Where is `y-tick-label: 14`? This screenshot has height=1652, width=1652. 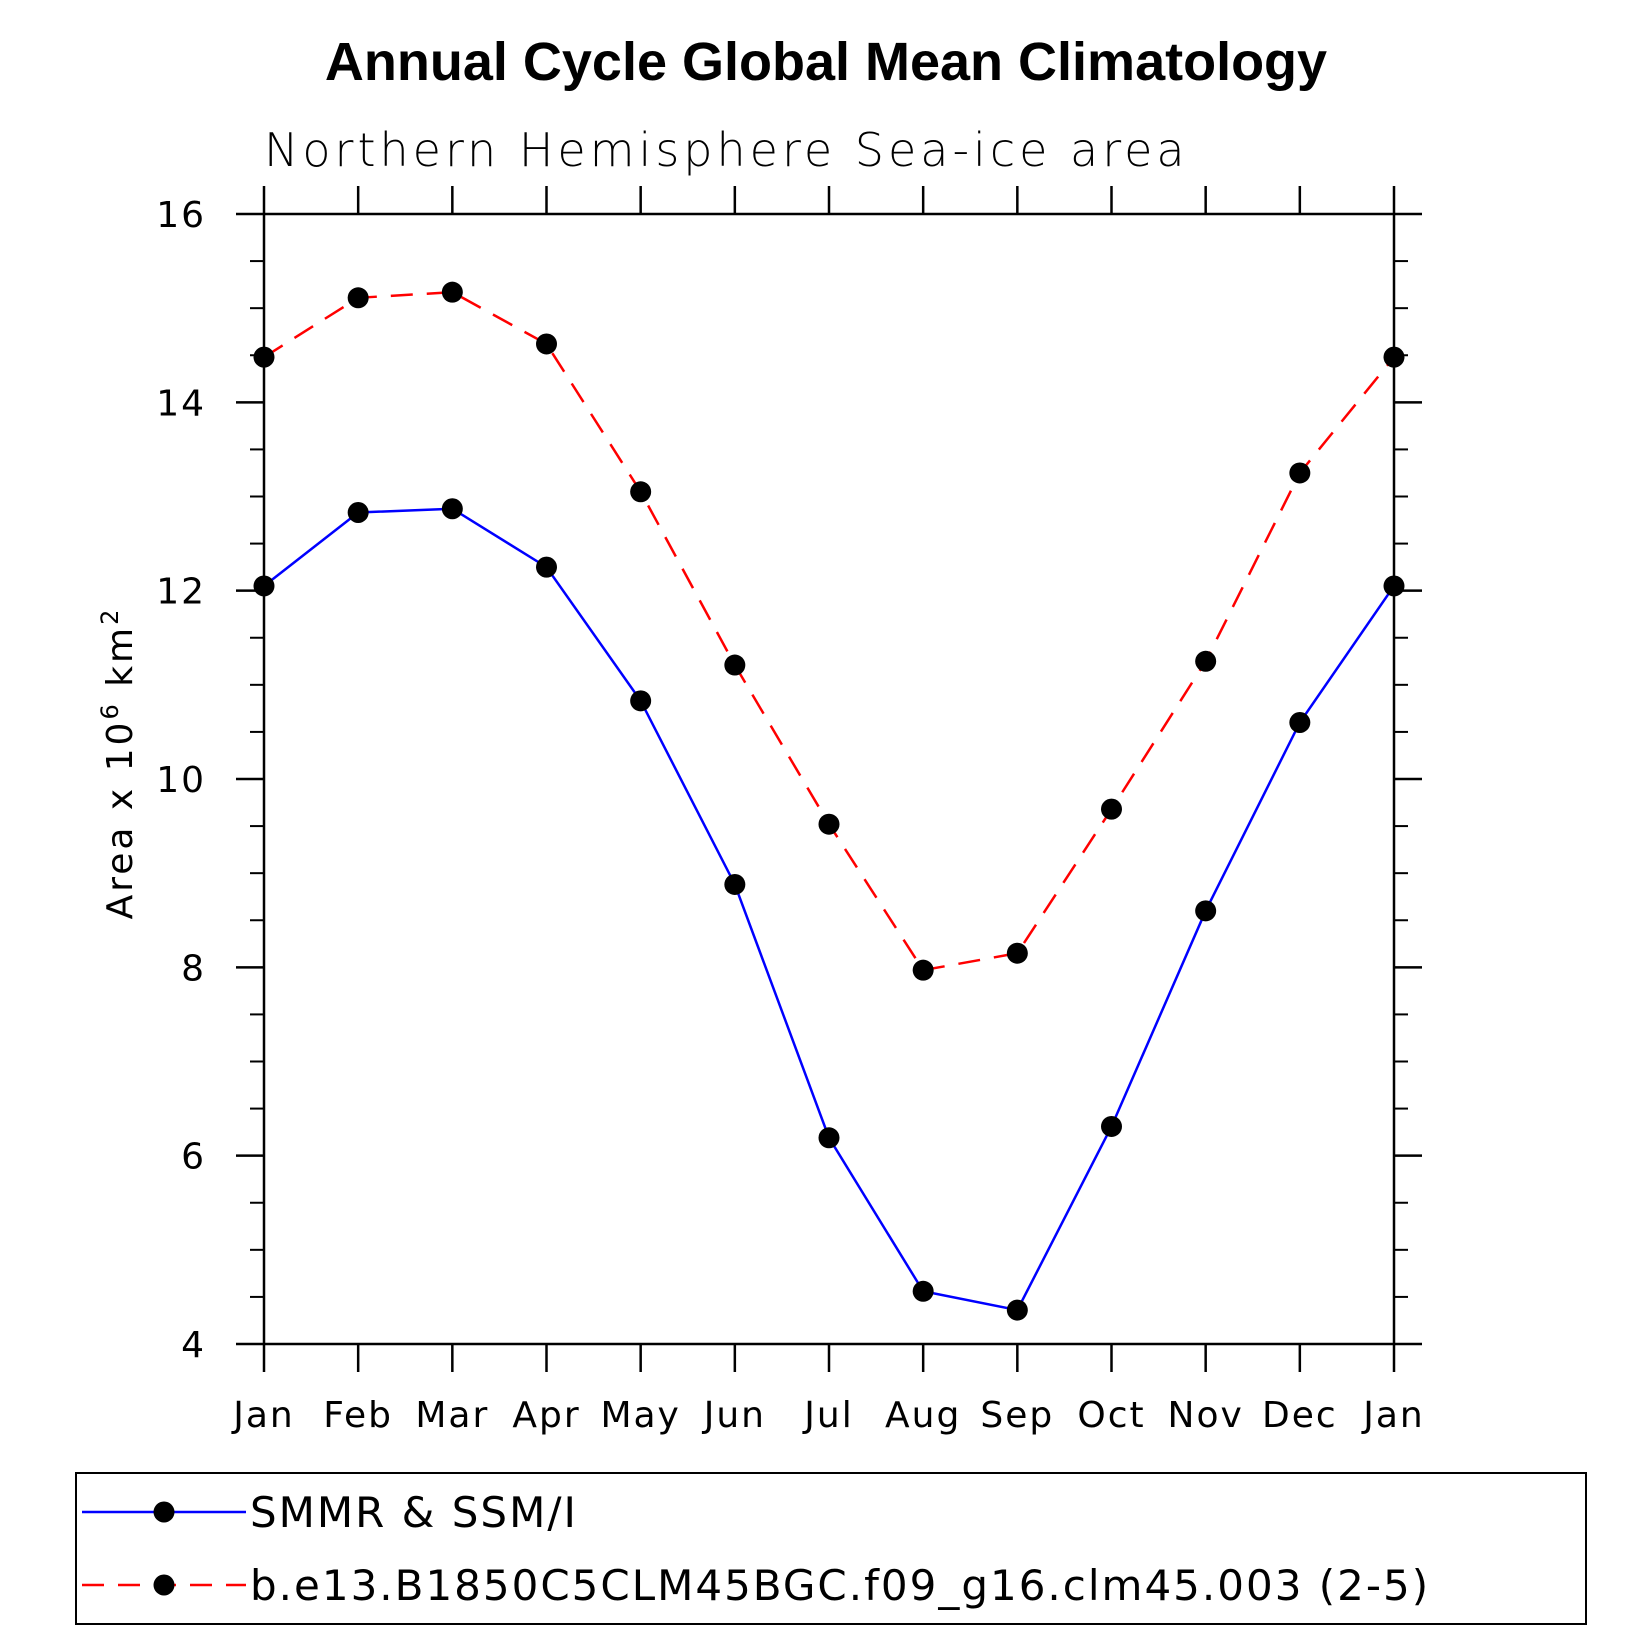
y-tick-label: 14 is located at coordinates (181, 403).